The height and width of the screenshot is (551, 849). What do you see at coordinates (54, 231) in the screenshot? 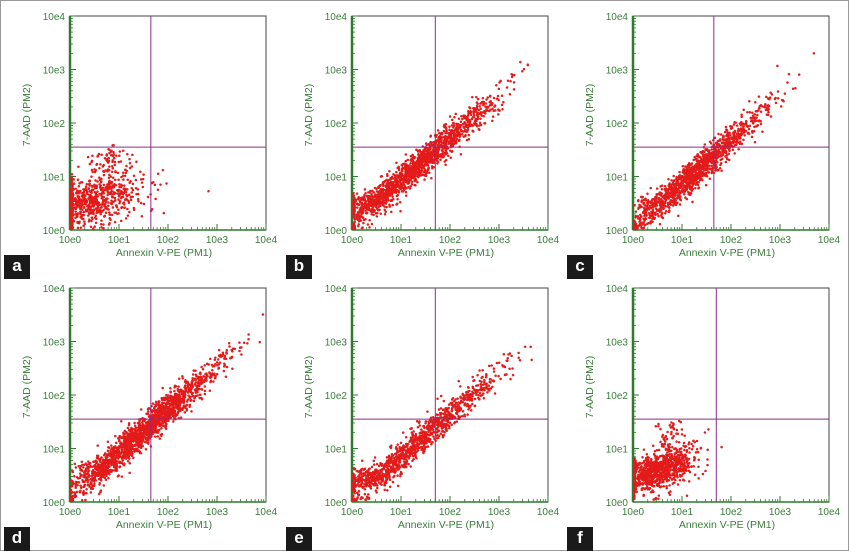
I see `y-tick-label: 10e0` at bounding box center [54, 231].